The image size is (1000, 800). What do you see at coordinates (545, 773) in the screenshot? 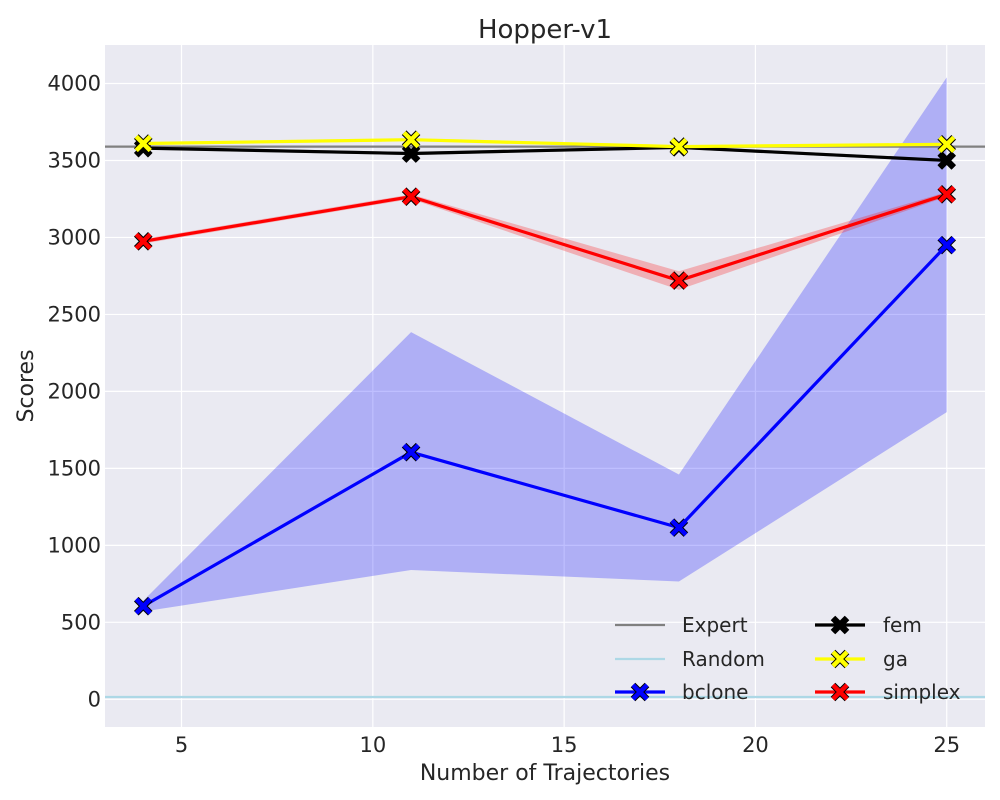
I see `x-axis-label: Number of Trajectories` at bounding box center [545, 773].